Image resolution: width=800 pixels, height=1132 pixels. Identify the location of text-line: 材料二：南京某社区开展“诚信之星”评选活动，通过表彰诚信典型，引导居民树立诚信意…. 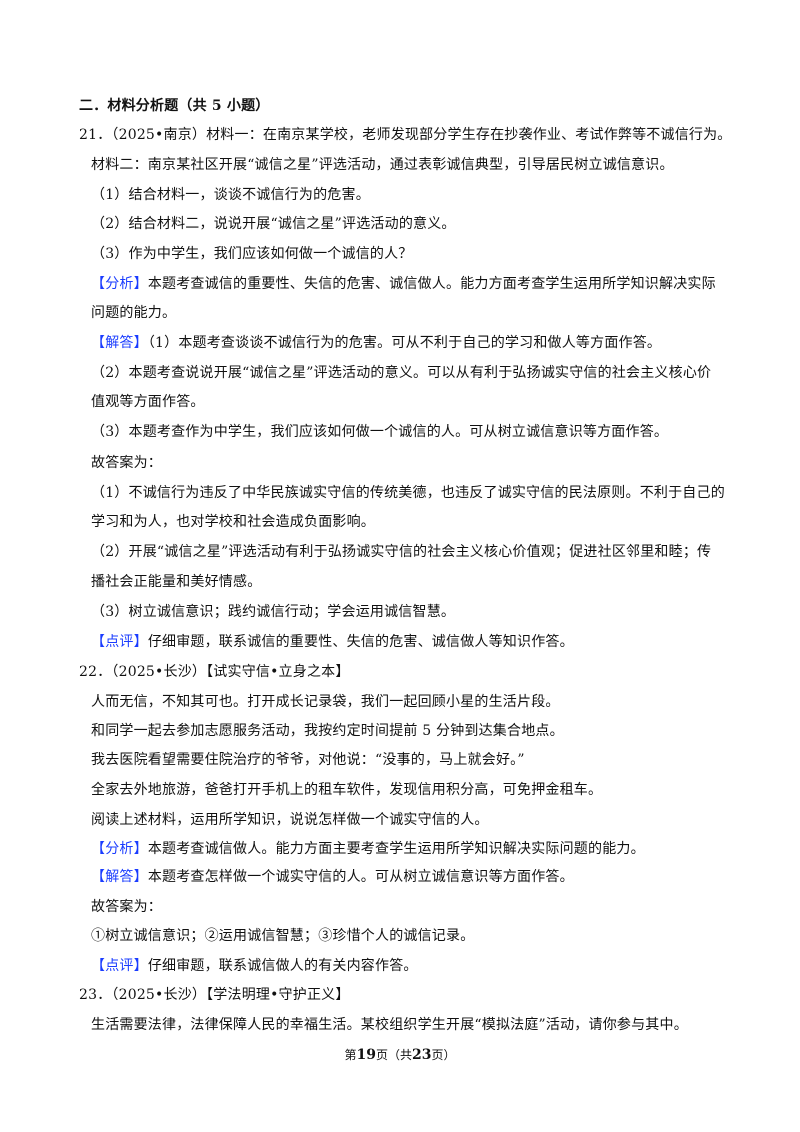
(382, 165).